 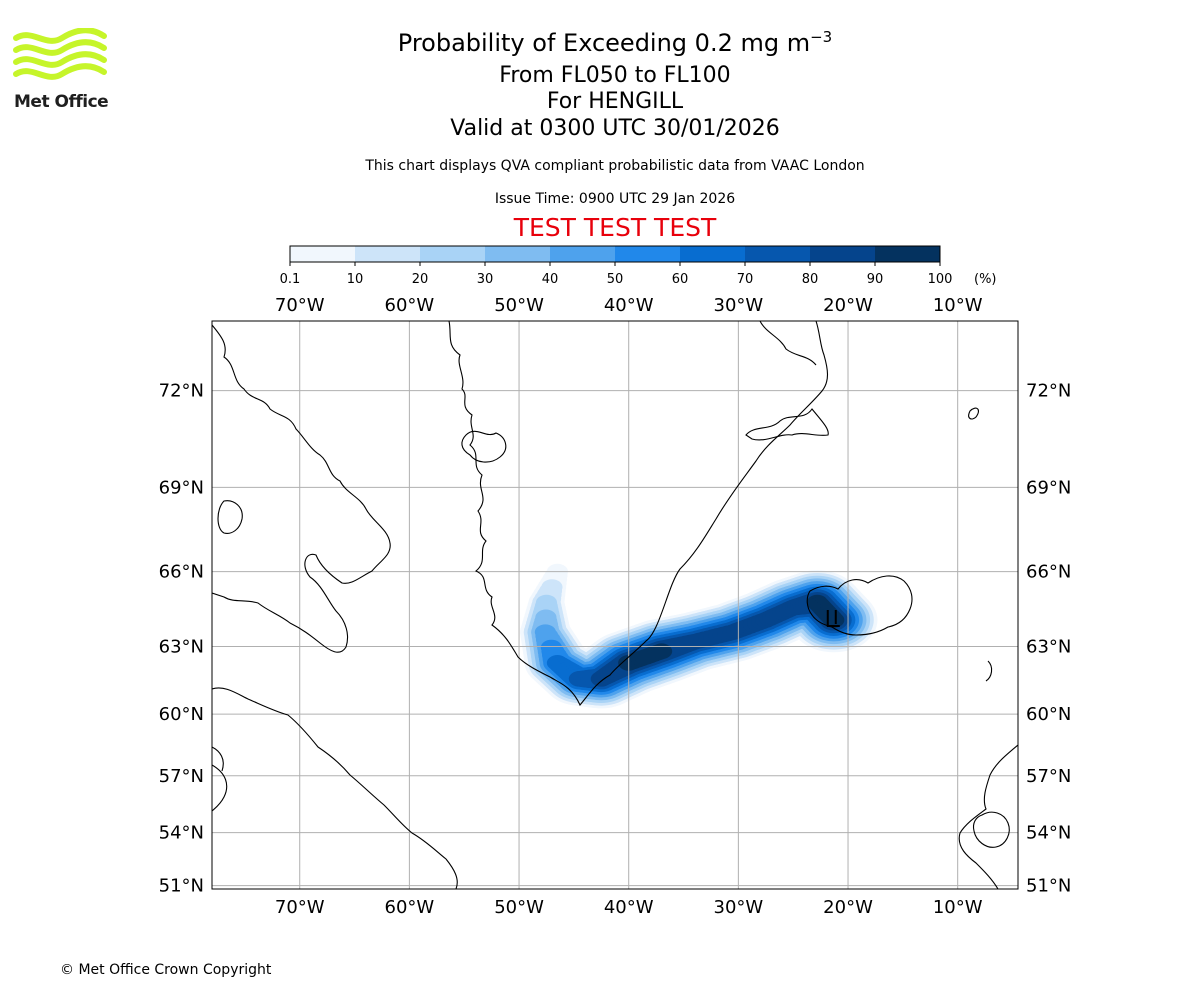 What do you see at coordinates (958, 907) in the screenshot?
I see `lon-label-bottom: 10°W` at bounding box center [958, 907].